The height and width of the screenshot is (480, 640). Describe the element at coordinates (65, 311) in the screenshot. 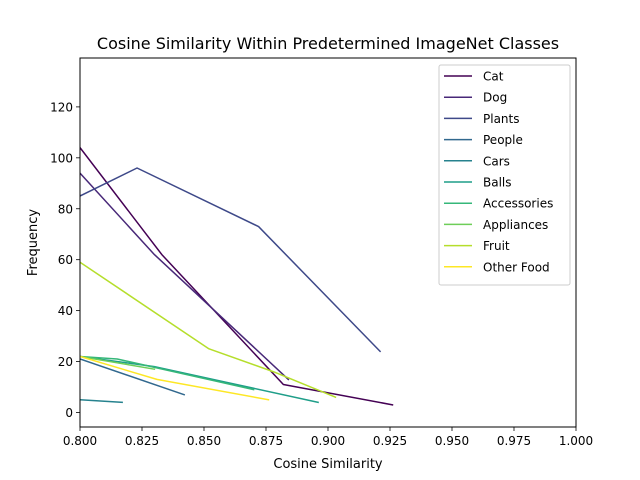

I see `y-tick-label: 40` at that location.